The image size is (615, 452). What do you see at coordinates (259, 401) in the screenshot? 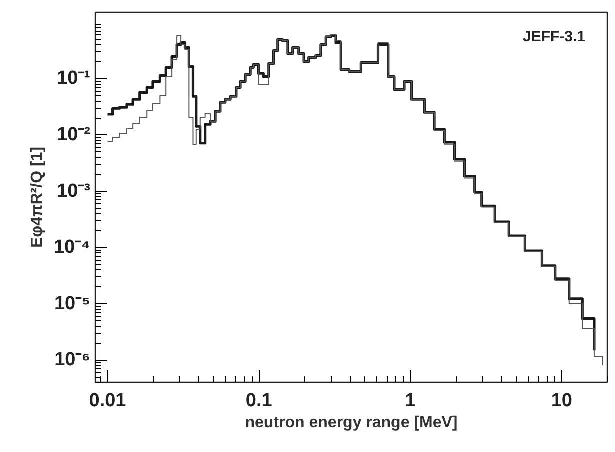
I see `x-tick-label: 0.1` at bounding box center [259, 401].